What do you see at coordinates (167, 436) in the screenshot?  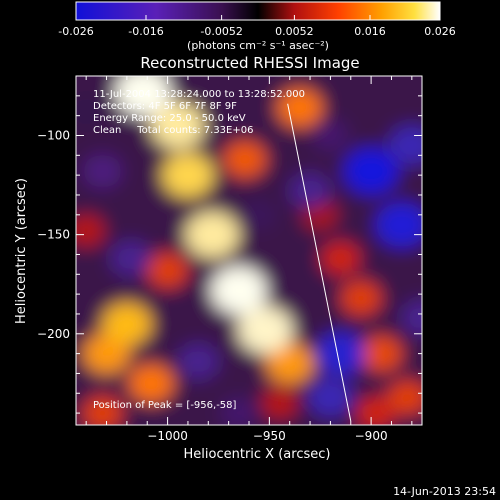 I see `x-tick-label: −1000` at bounding box center [167, 436].